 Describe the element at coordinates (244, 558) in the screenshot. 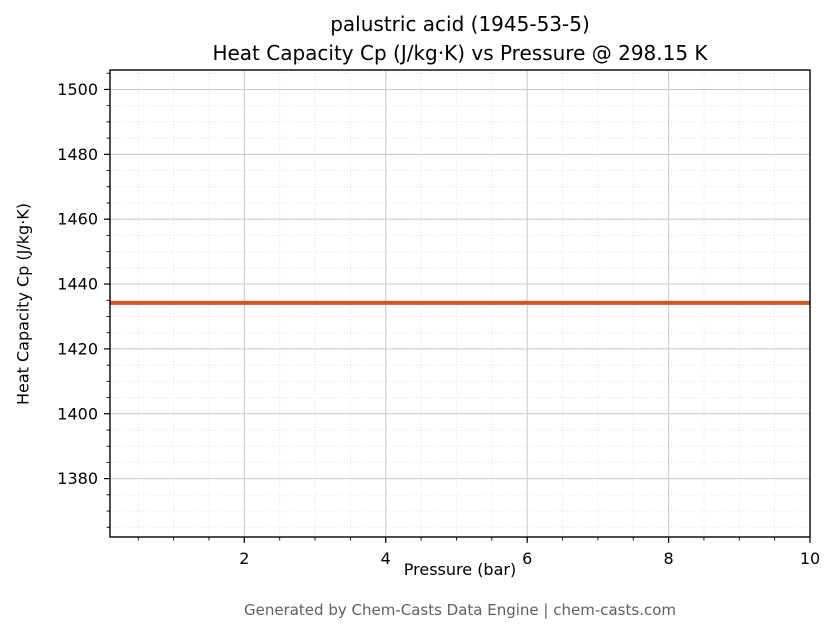

I see `x-tick-label: 2` at that location.